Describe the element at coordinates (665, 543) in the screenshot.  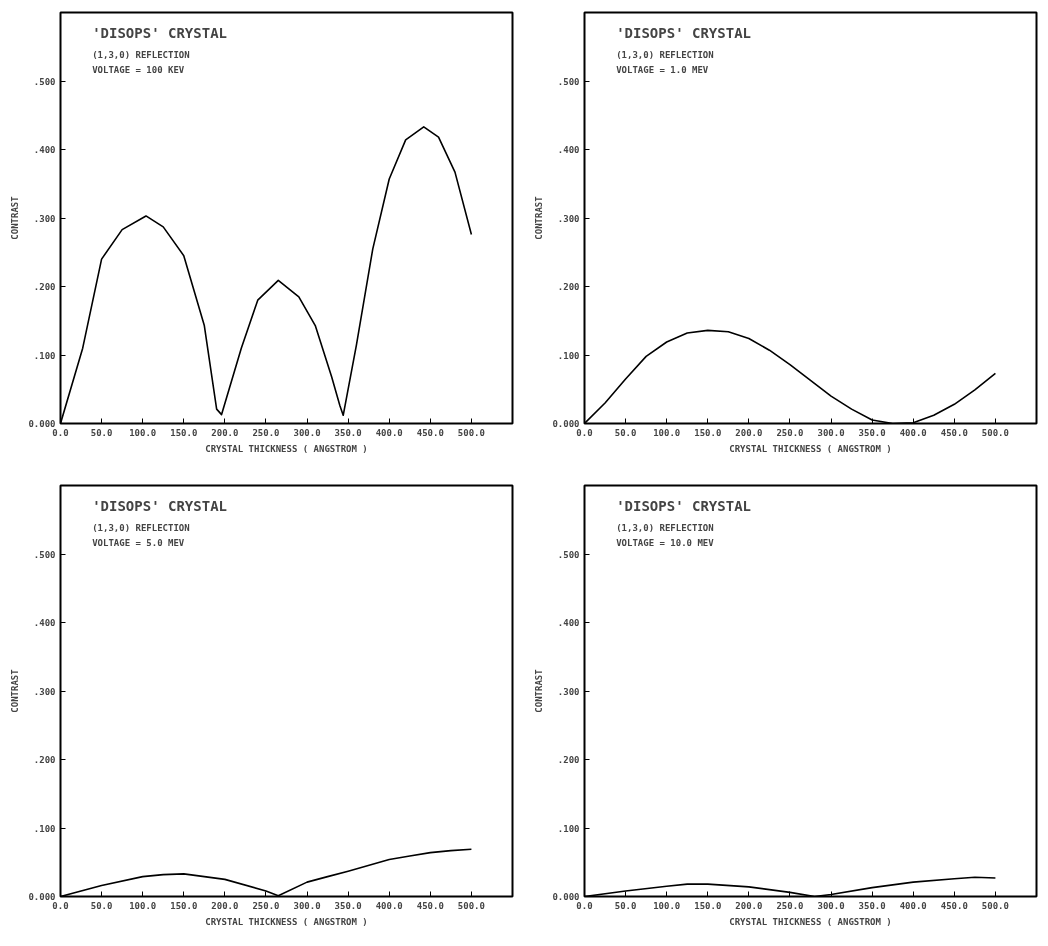
I see `annotation: VOLTAGE = 10.0 MEV` at that location.